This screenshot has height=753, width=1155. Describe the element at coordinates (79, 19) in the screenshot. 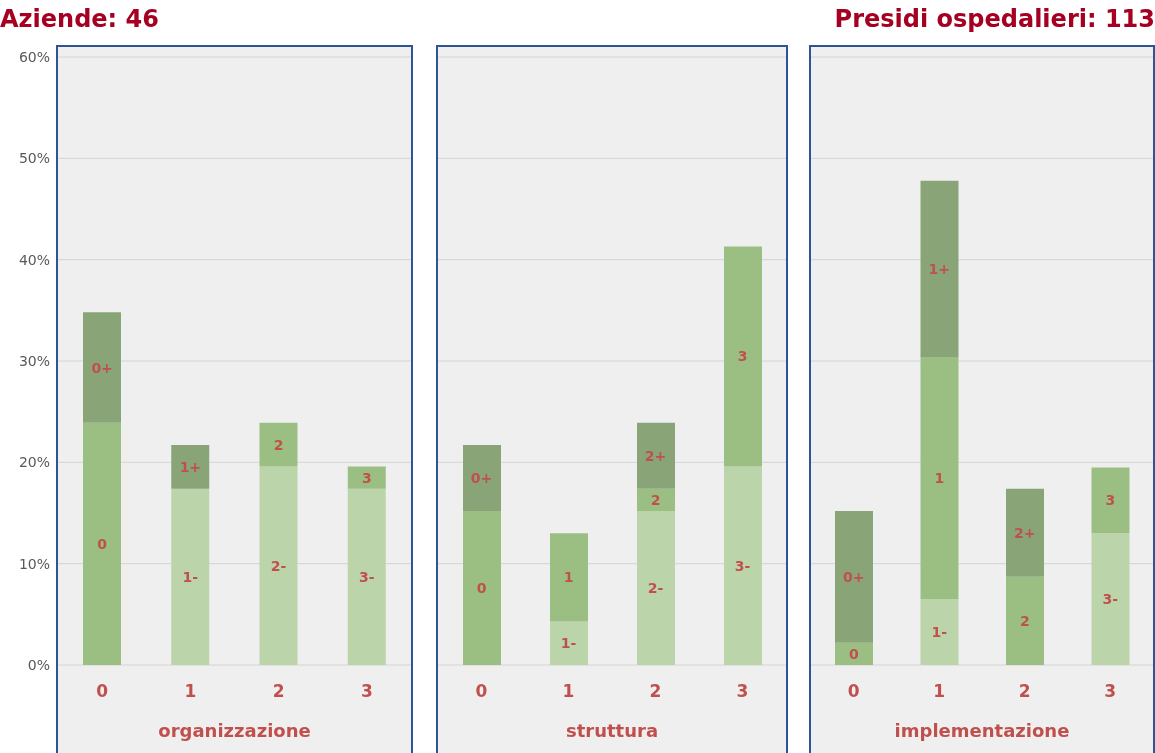

I see `chart-title: Aziende: 46` at that location.